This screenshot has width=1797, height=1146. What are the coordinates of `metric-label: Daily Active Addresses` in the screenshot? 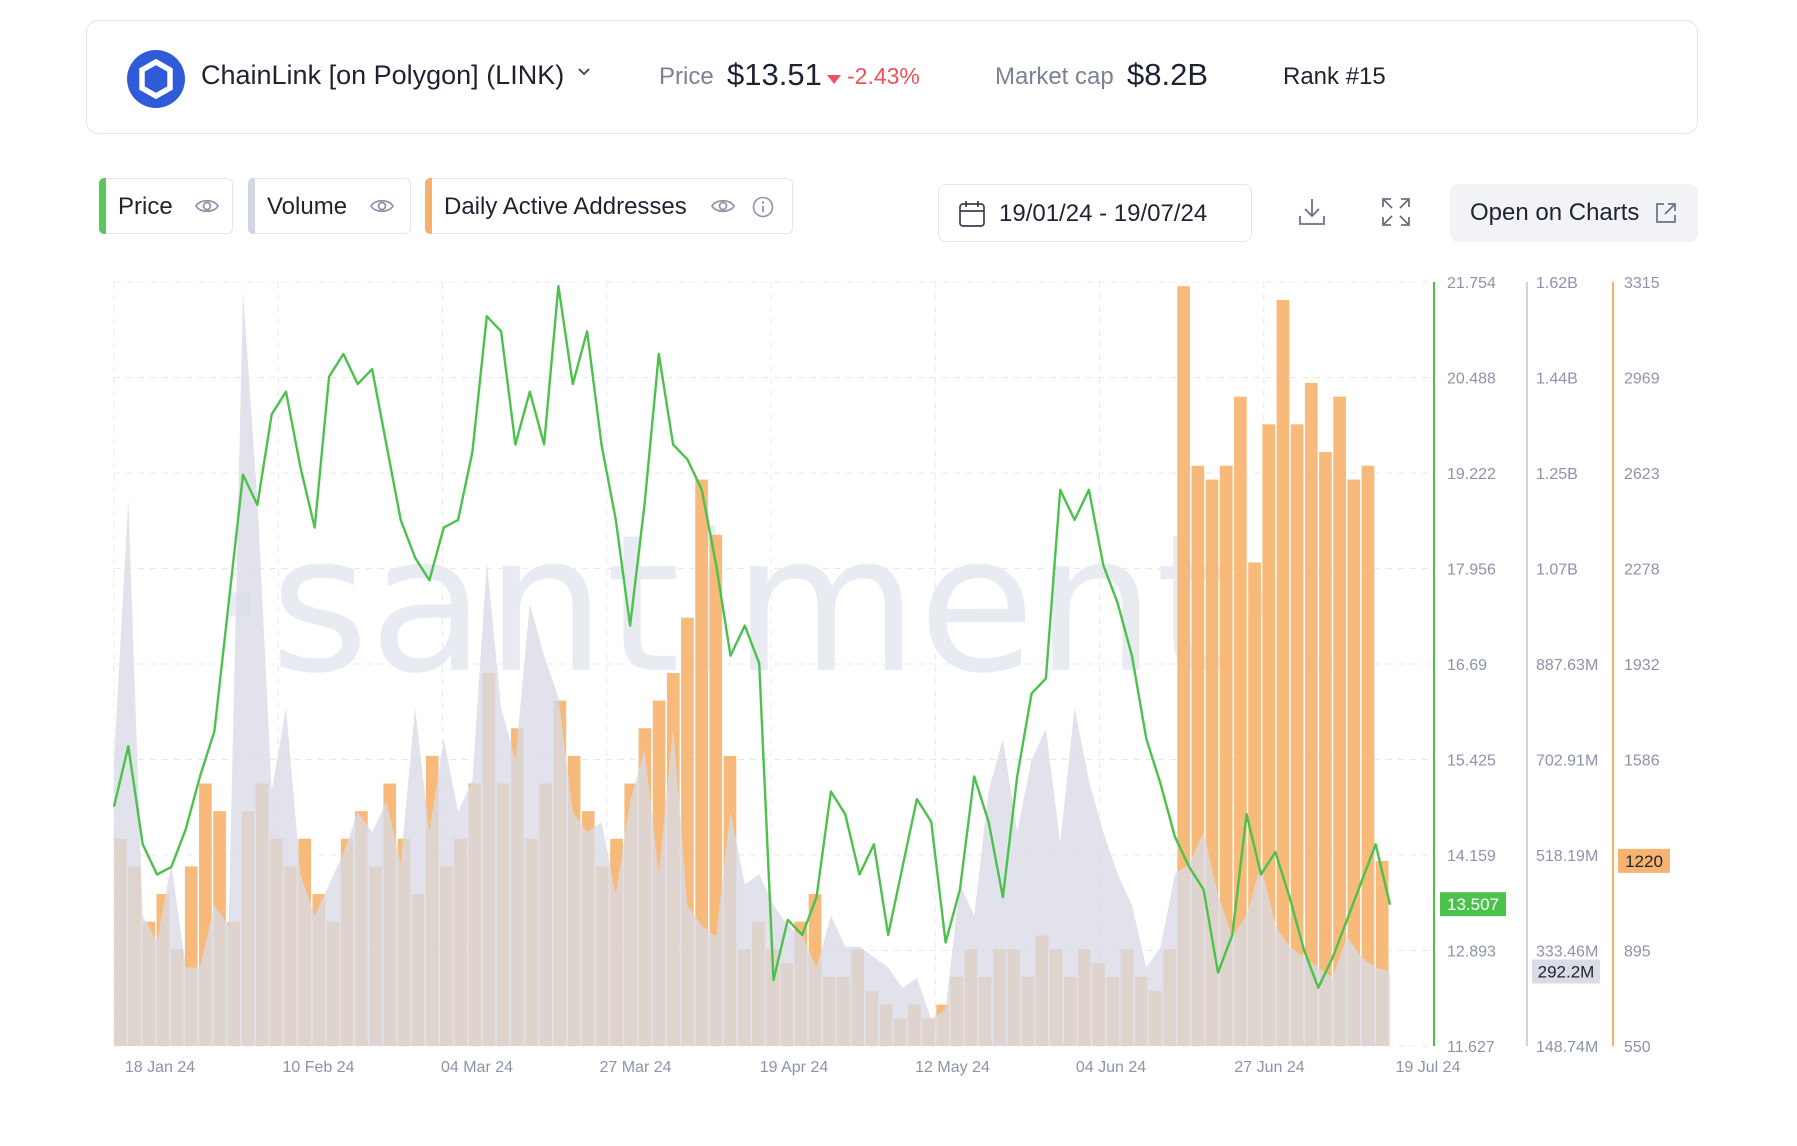 It's located at (565, 206).